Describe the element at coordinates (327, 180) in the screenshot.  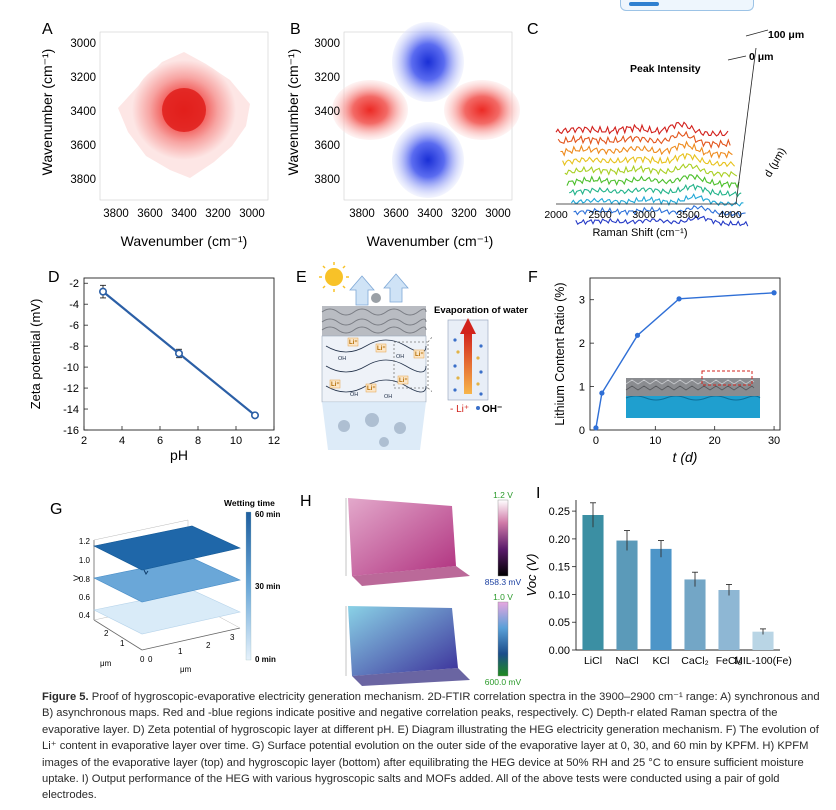
I see `b-ytick: 3800` at that location.